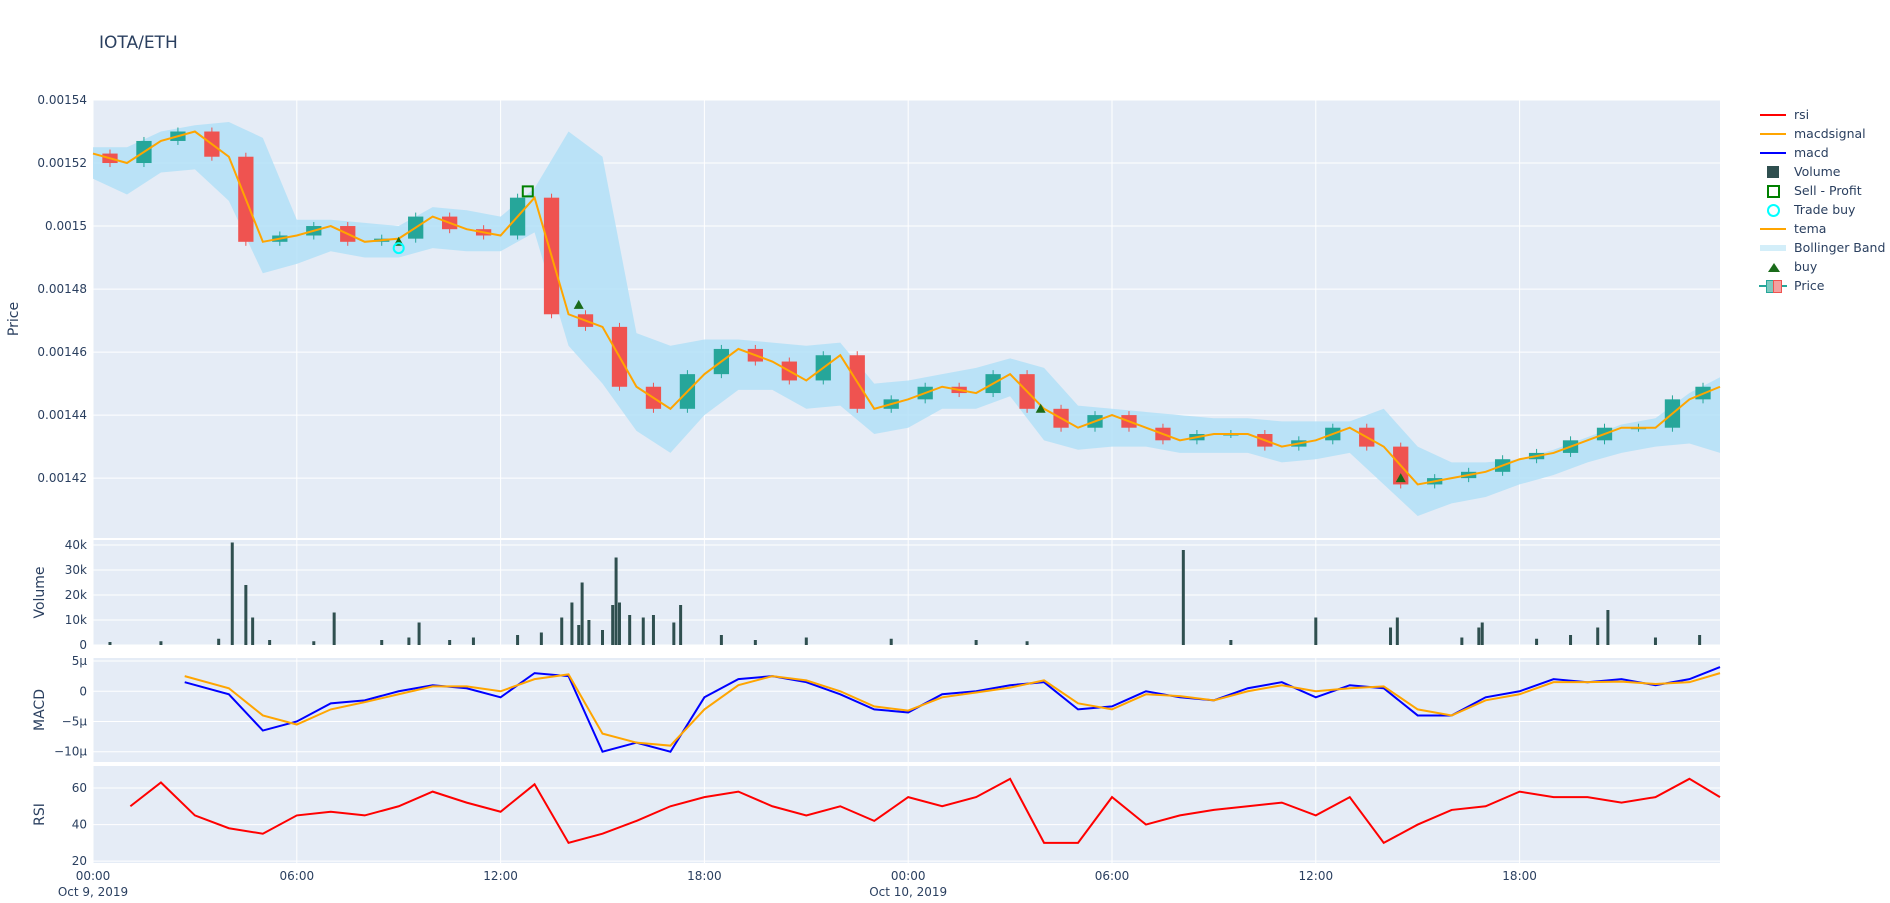  What do you see at coordinates (1821, 190) in the screenshot?
I see `legend-item-sell-profit: Sell - Profit` at bounding box center [1821, 190].